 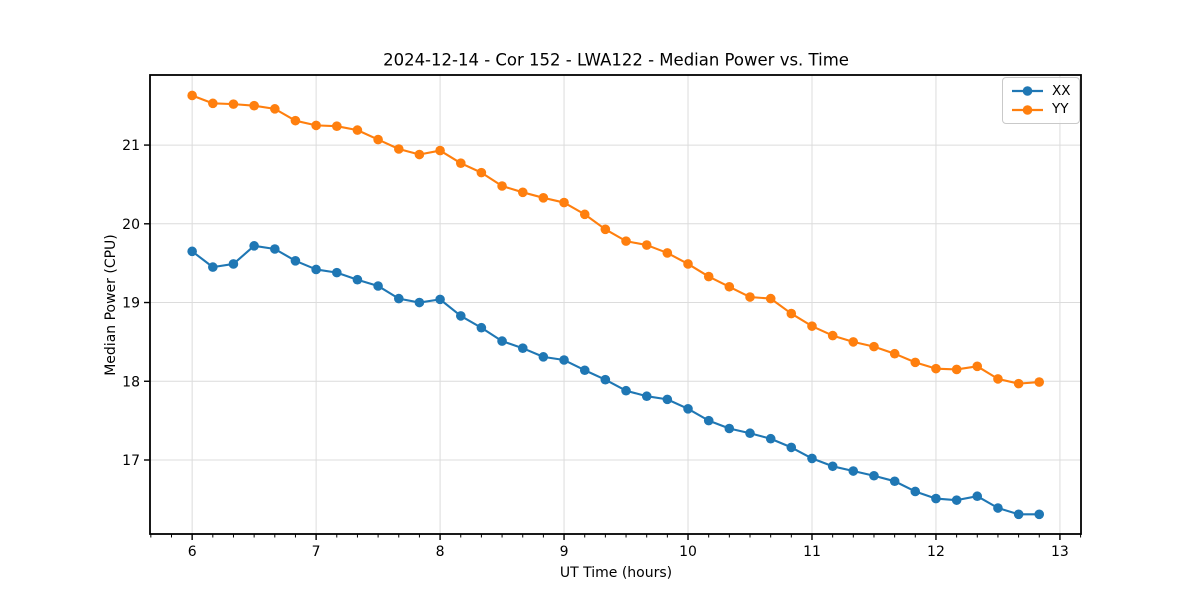 What do you see at coordinates (1060, 552) in the screenshot?
I see `x-tick-label: 13` at bounding box center [1060, 552].